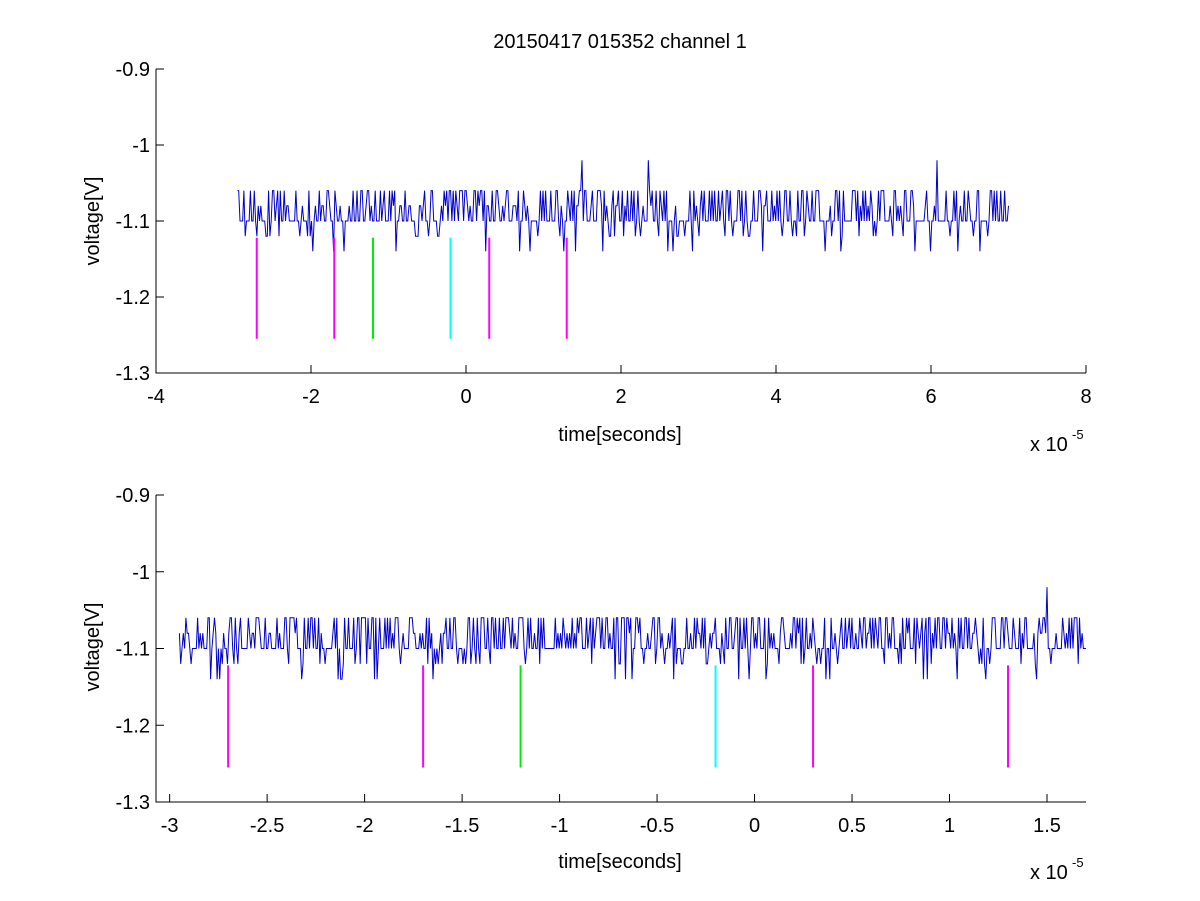 The image size is (1200, 901). What do you see at coordinates (133, 70) in the screenshot?
I see `top-y-tick-label: -0.9` at bounding box center [133, 70].